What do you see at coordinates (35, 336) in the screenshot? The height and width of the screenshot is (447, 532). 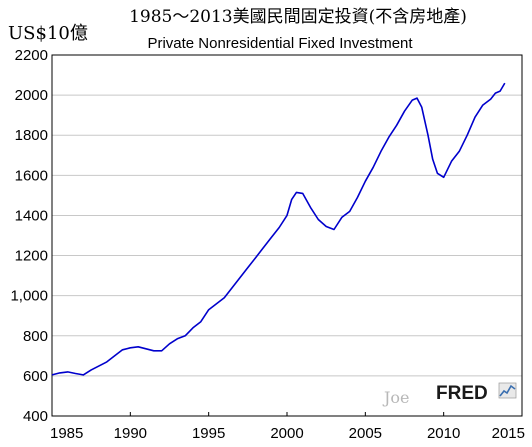 I see `y-tick-label: 800` at bounding box center [35, 336].